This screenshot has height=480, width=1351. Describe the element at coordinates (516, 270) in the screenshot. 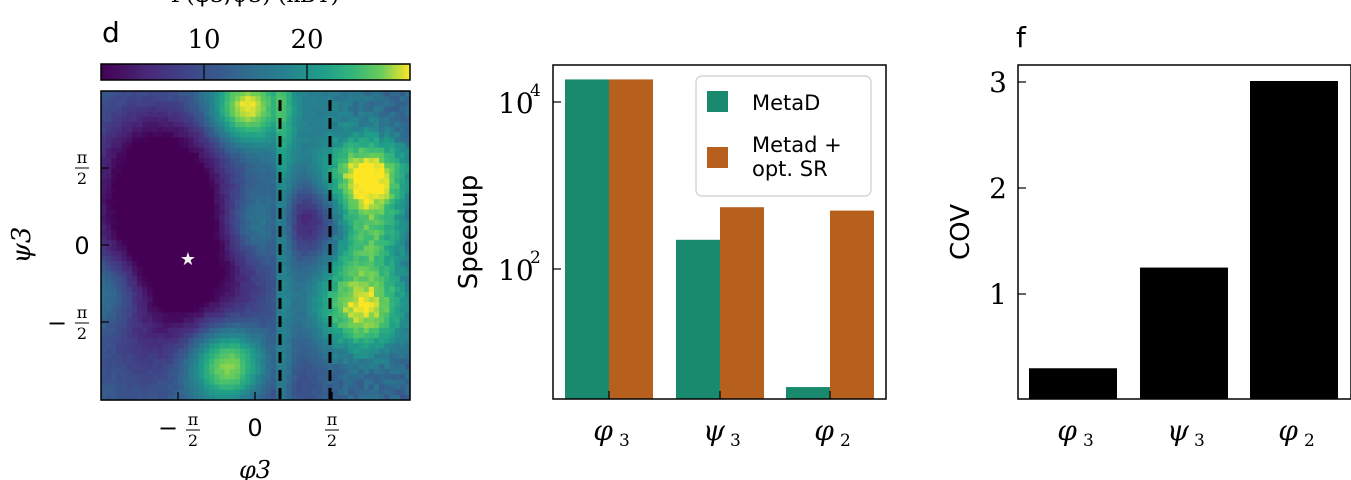

I see `svg-text: 10` at that location.